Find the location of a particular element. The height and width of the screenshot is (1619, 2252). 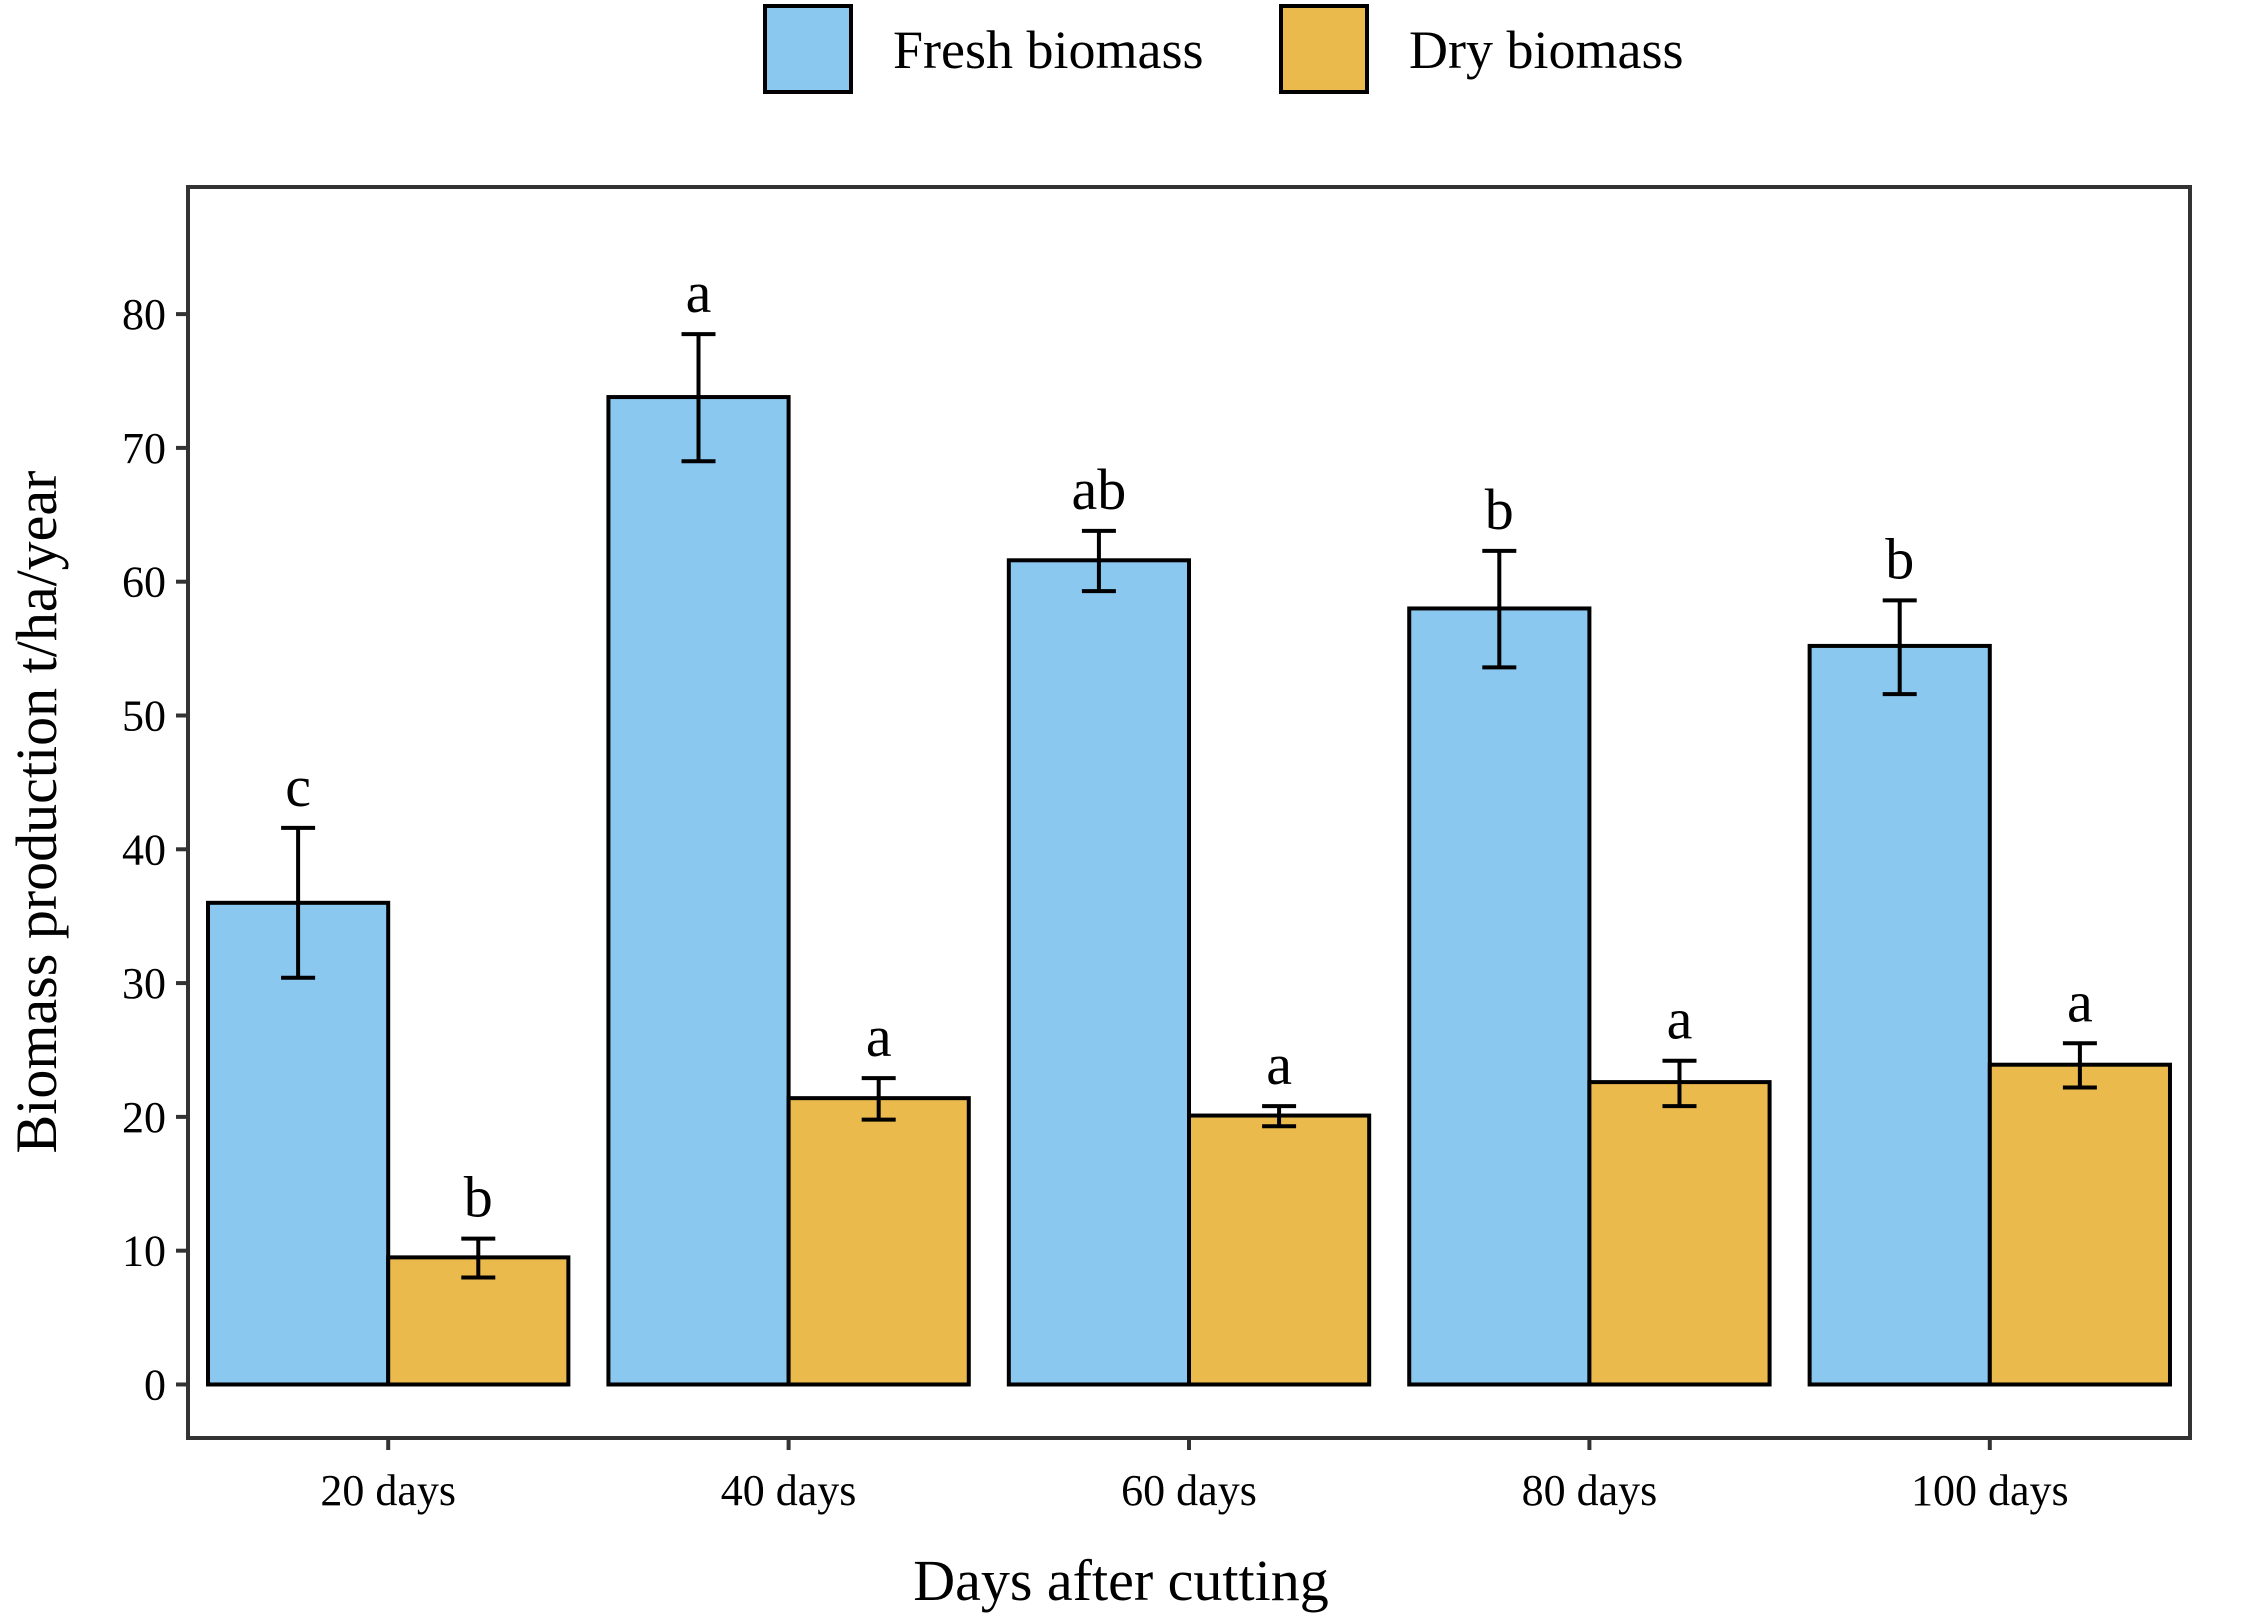

y-tick-label-80: 80 is located at coordinates (144, 314).